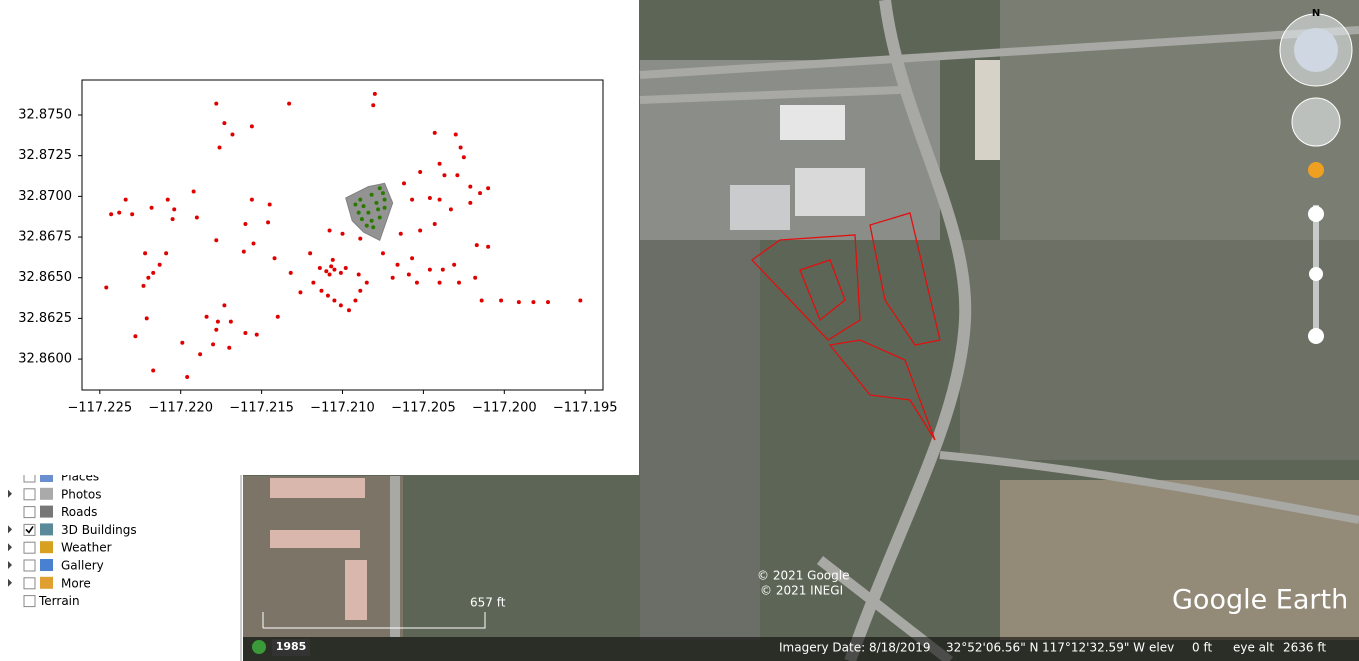  I want to click on history-year-box, so click(291, 647).